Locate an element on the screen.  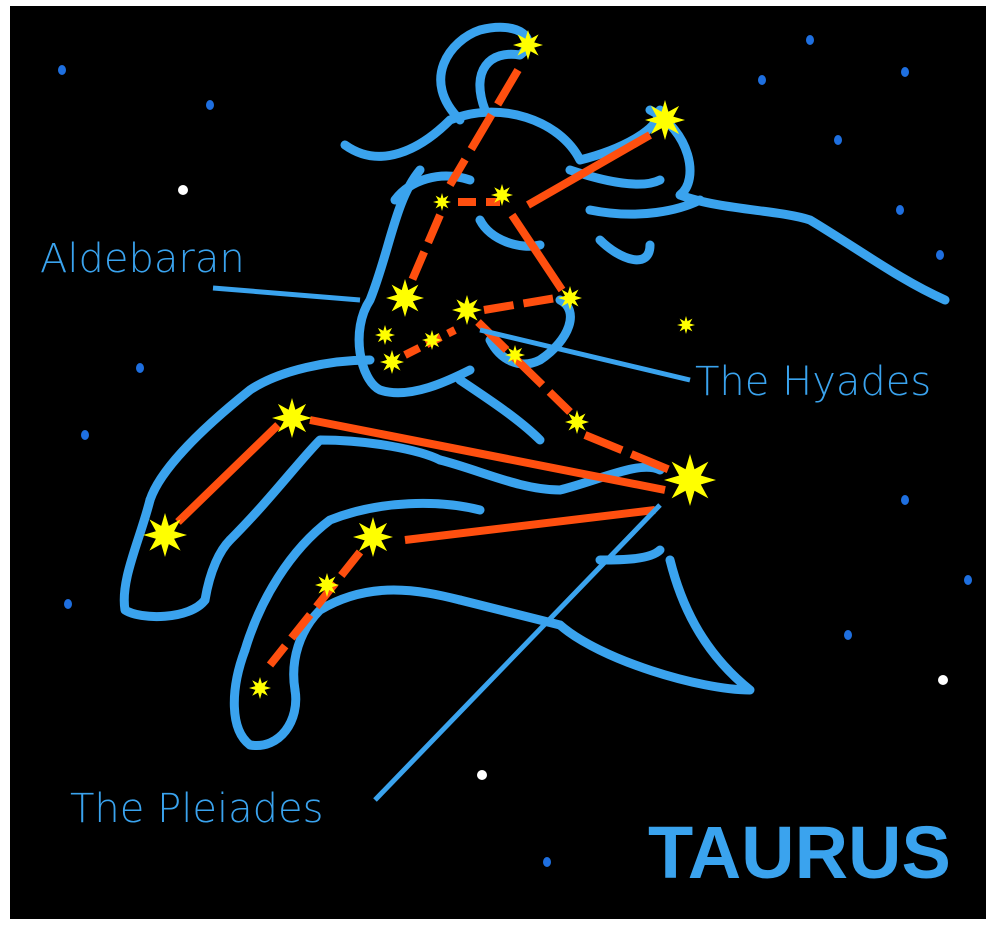
label-hyades: The Hyades is located at coordinates (813, 382).